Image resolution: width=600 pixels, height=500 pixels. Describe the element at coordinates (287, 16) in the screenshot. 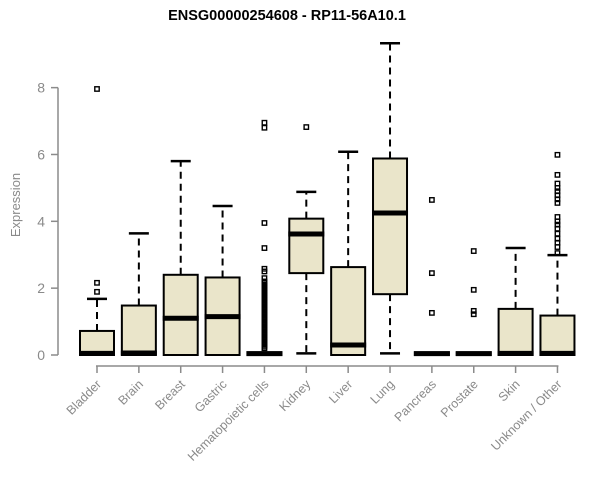

I see `chart-title: ENSG00000254608 - RP11-56A10.1` at that location.